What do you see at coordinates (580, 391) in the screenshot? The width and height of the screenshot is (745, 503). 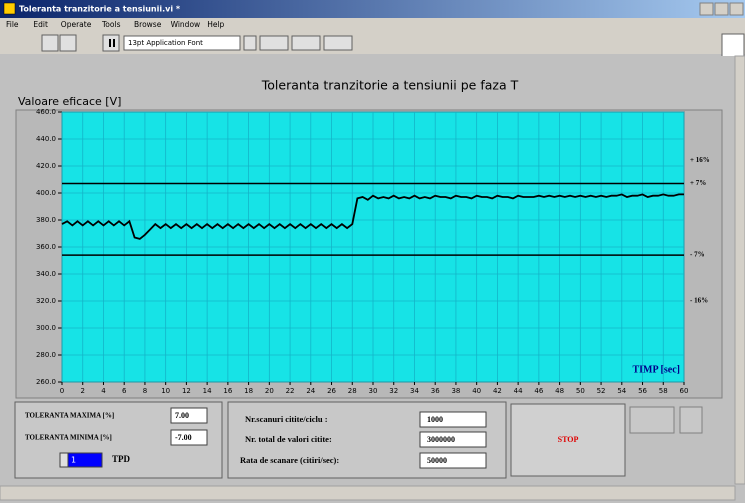 I see `x-tick-label: 50` at bounding box center [580, 391].